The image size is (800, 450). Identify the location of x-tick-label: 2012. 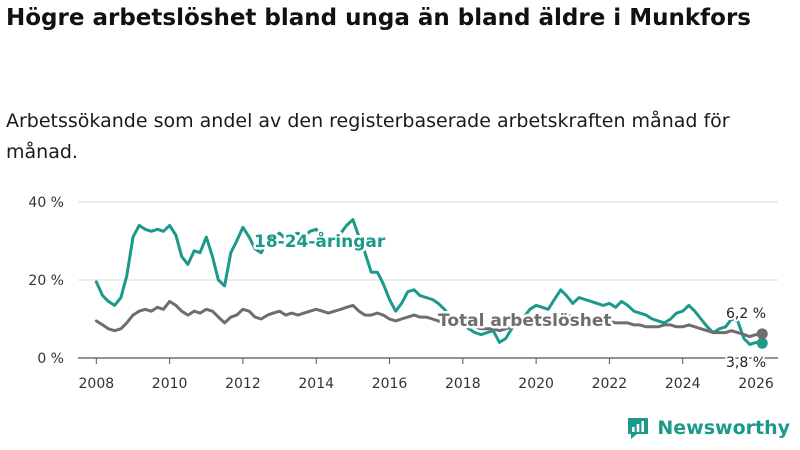
(243, 384).